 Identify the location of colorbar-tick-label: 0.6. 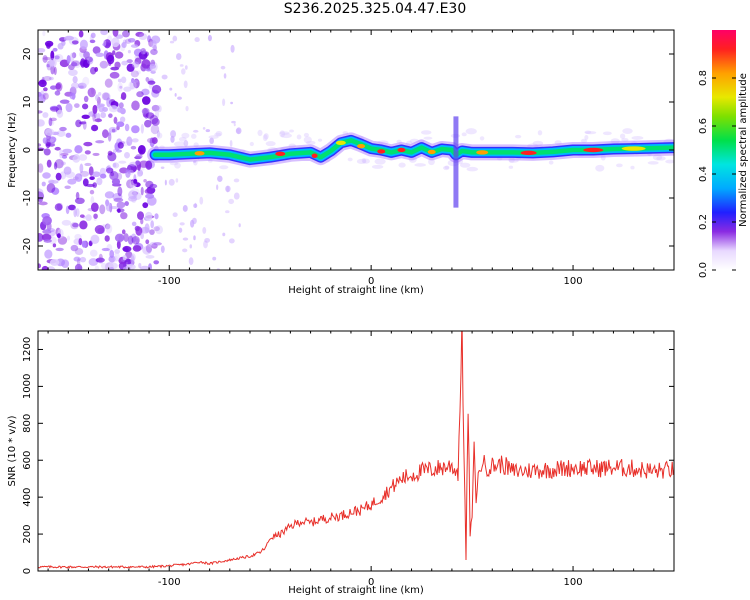
(703, 126).